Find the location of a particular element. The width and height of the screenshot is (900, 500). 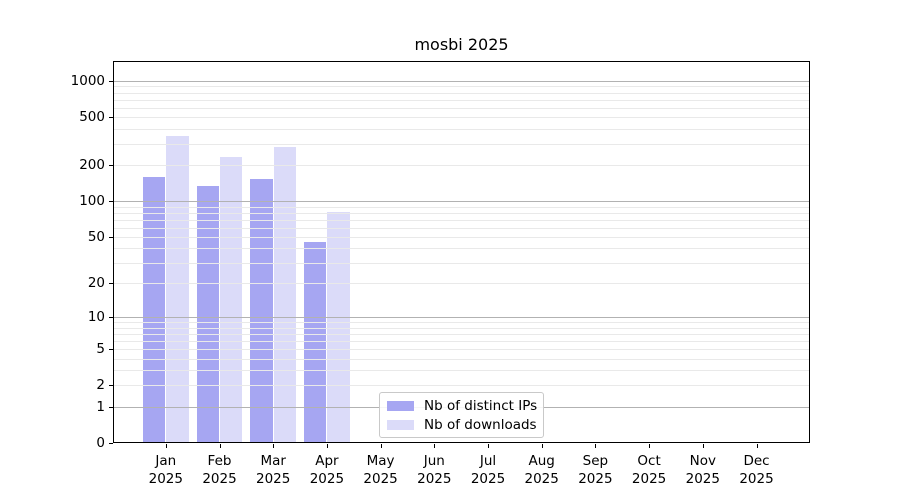

y-tick-label-1: 1 is located at coordinates (100, 406).